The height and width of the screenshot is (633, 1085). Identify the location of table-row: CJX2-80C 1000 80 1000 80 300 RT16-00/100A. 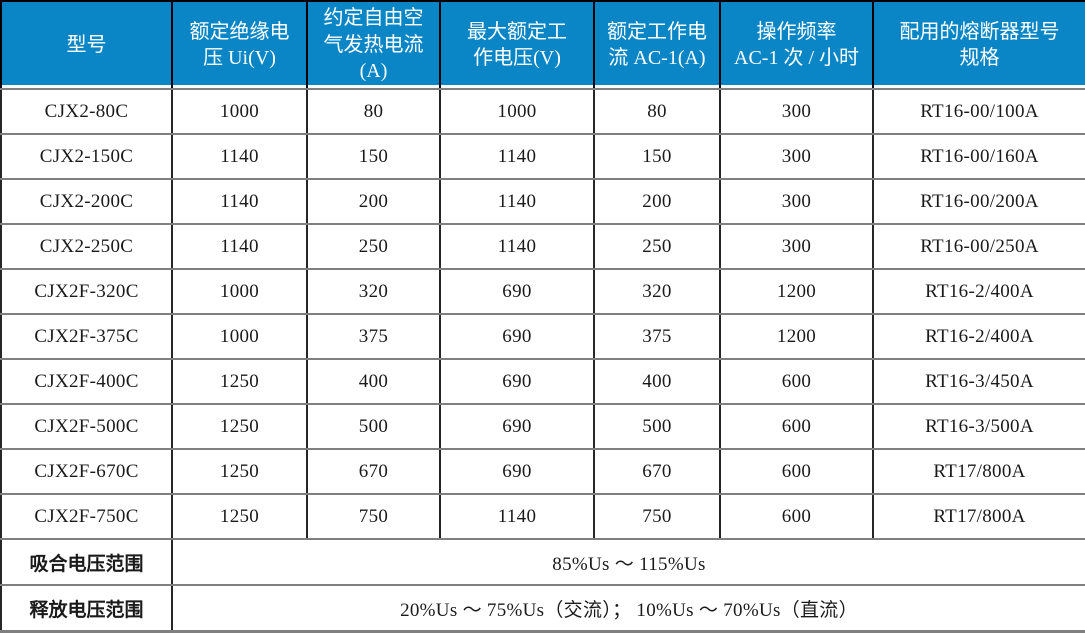
(542, 111).